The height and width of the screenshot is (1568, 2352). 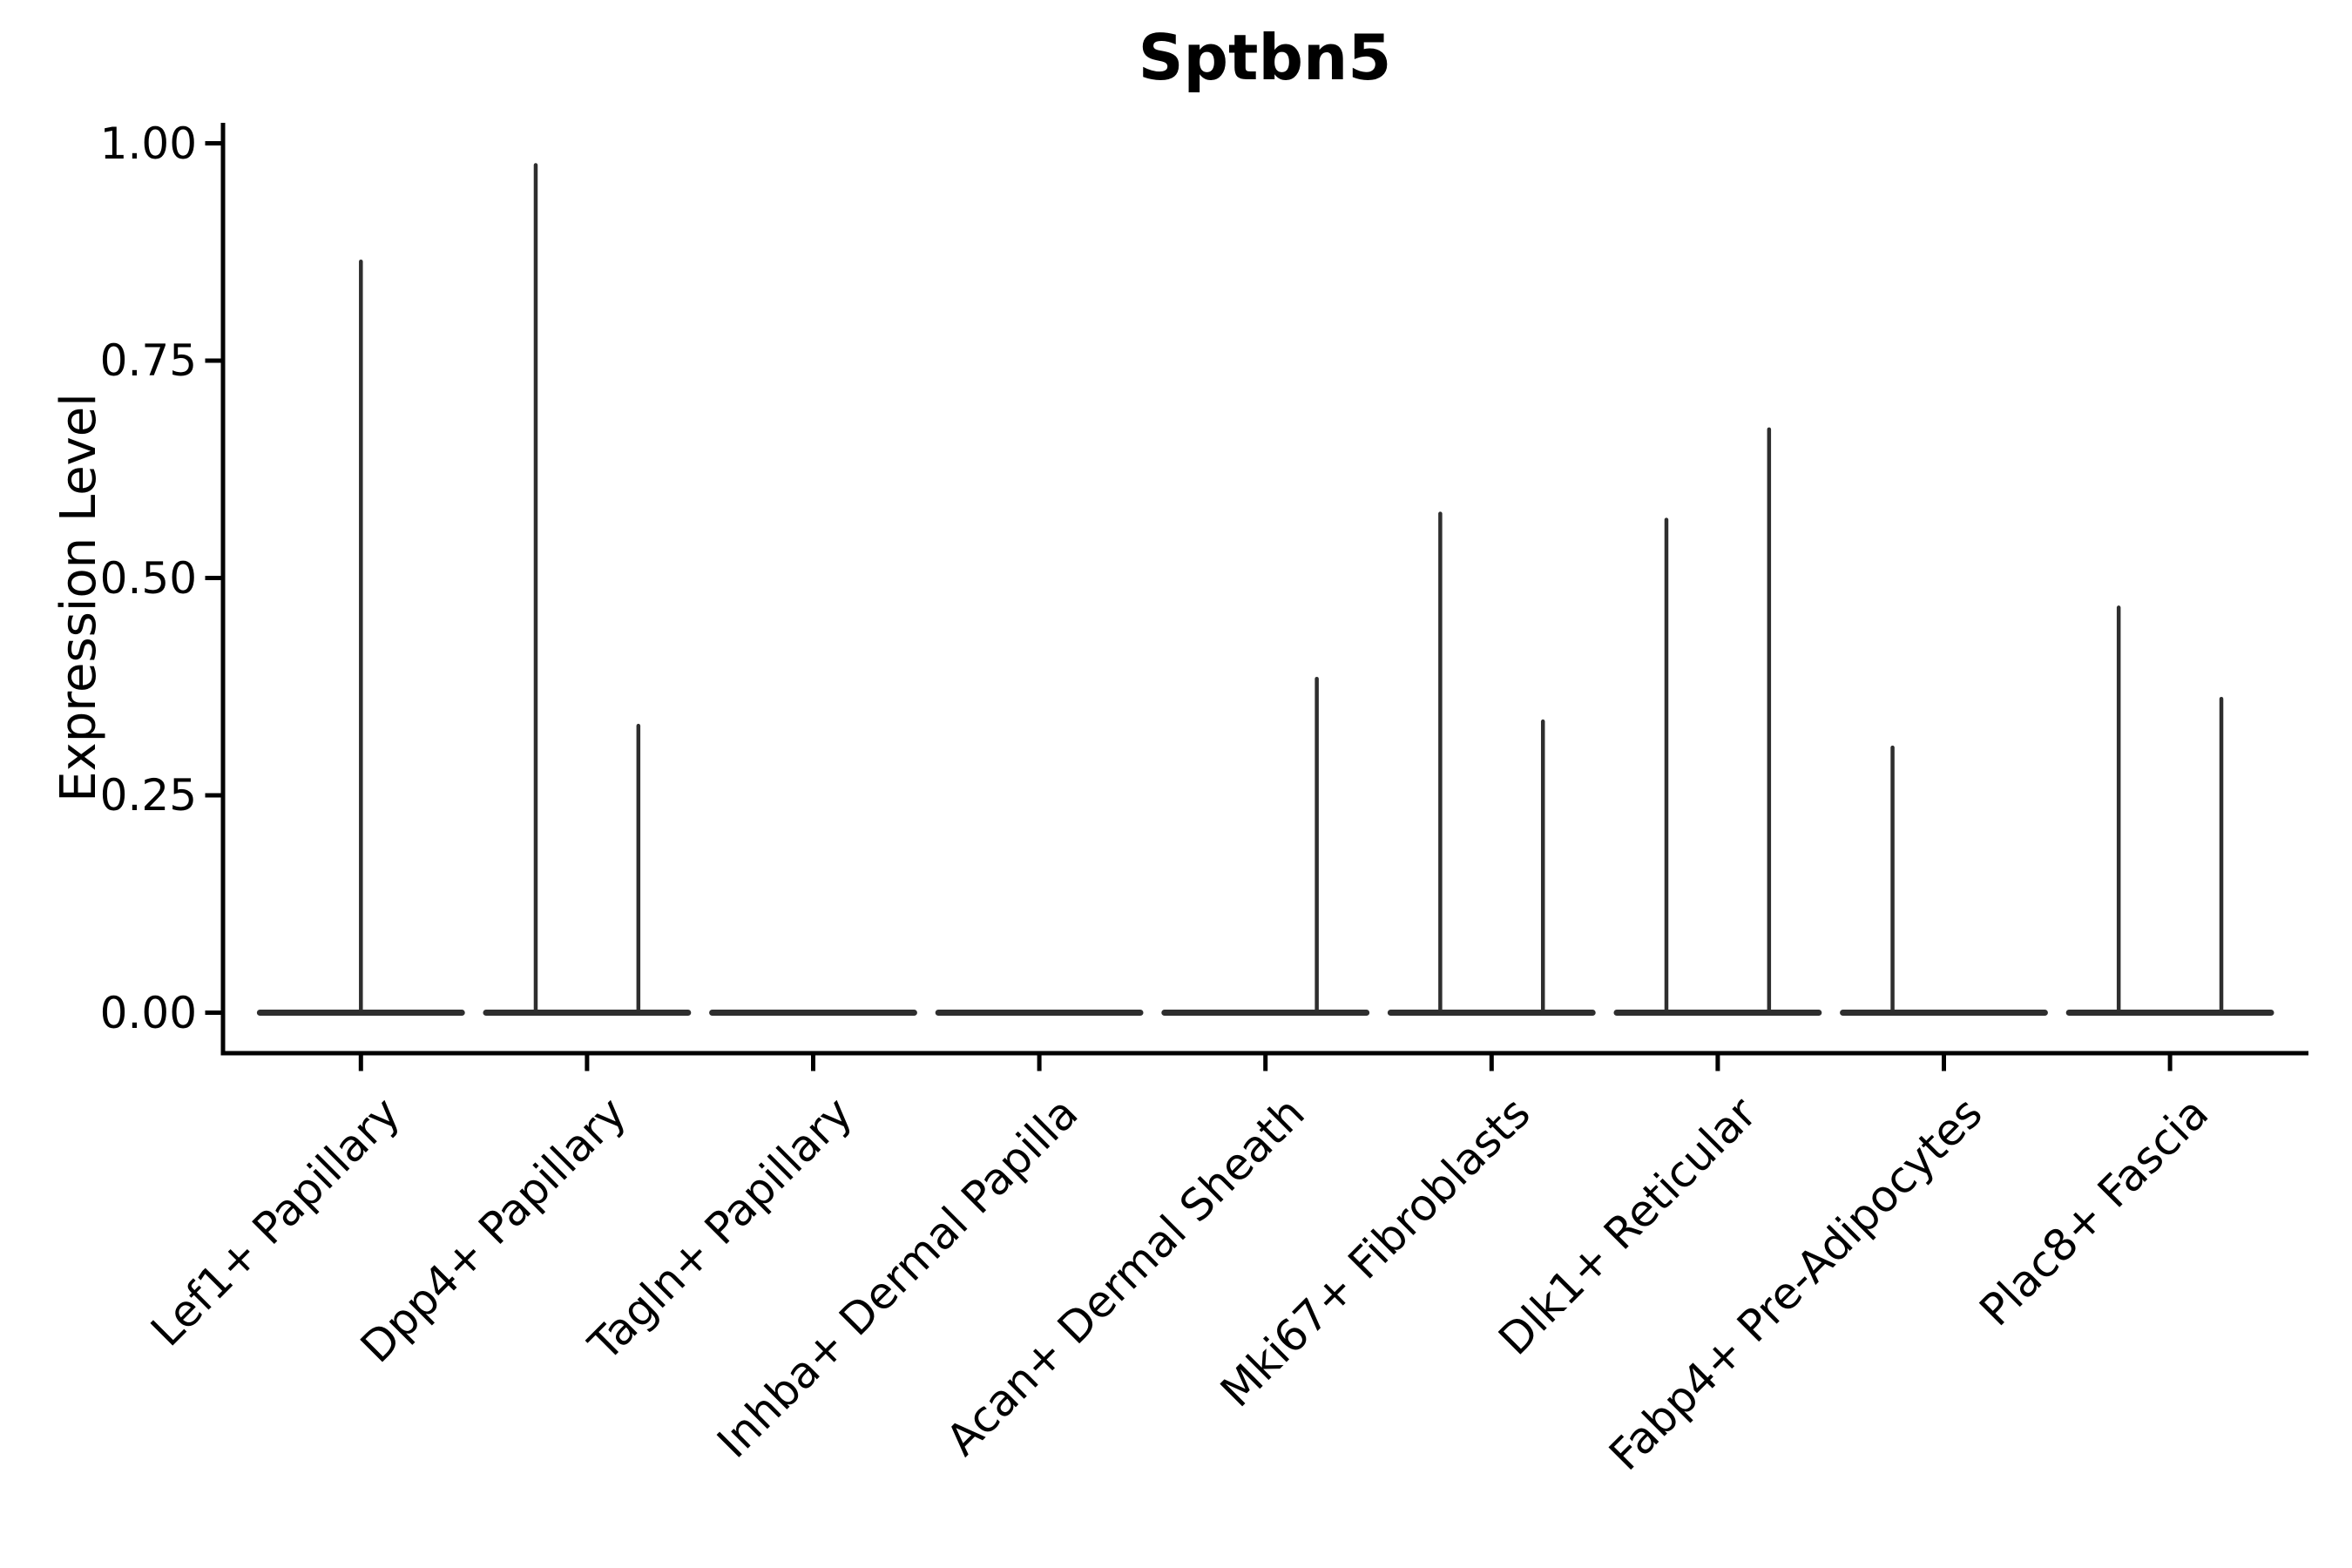 What do you see at coordinates (148, 1013) in the screenshot?
I see `y-tick-label: 0.00` at bounding box center [148, 1013].